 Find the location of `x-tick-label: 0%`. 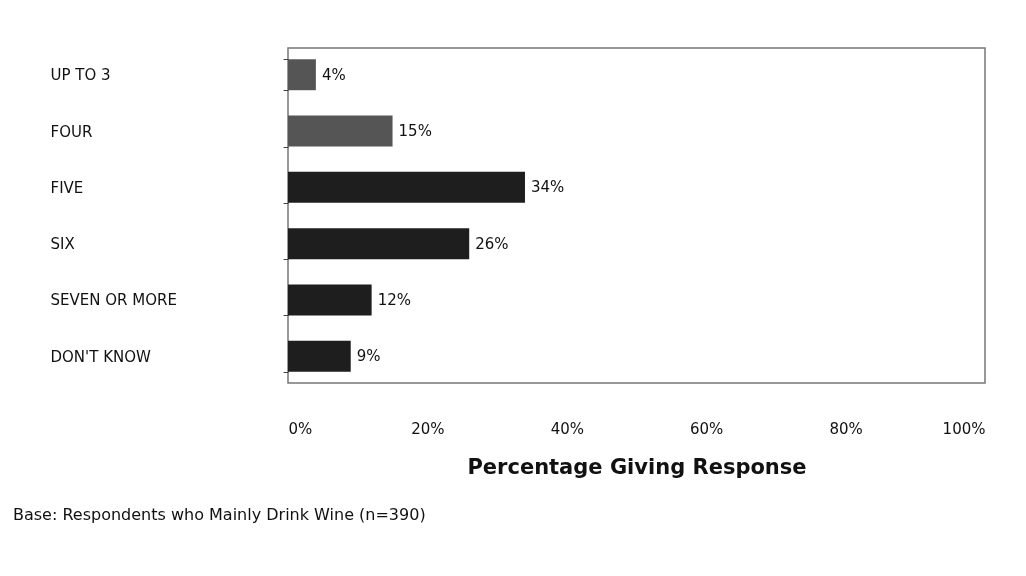

x-tick-label: 0% is located at coordinates (300, 428).